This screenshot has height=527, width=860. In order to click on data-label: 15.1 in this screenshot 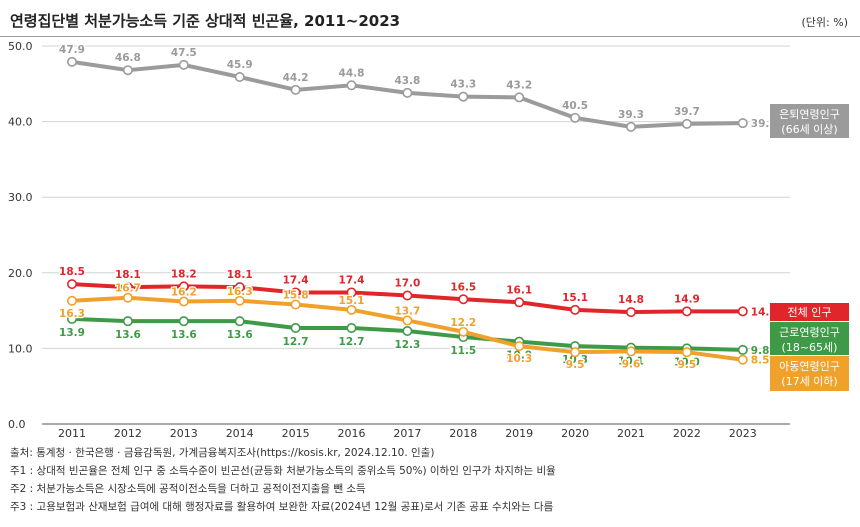, I will do `click(352, 301)`.